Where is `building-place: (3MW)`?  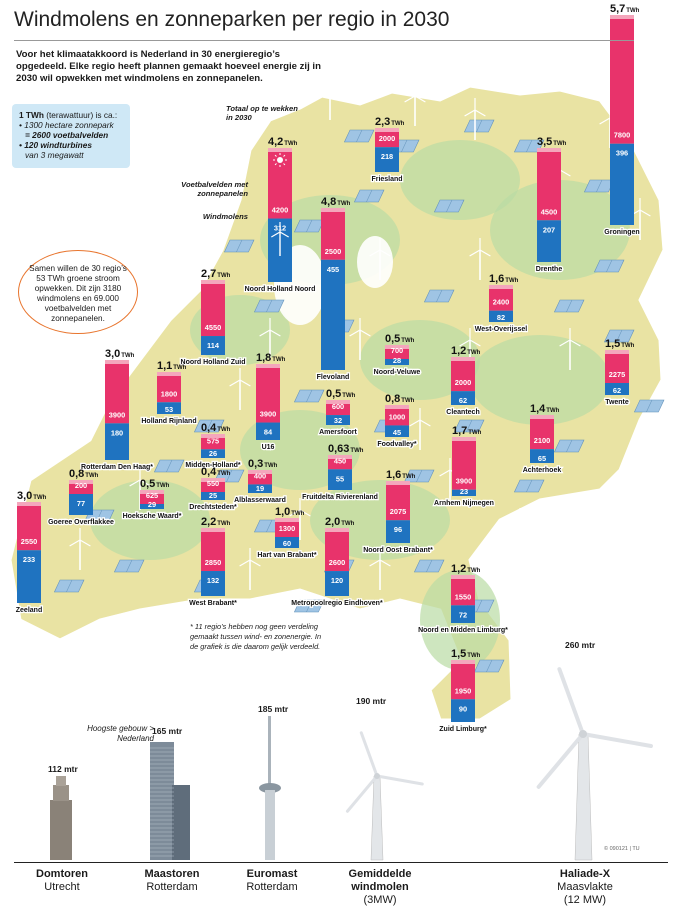 building-place: (3MW) is located at coordinates (380, 900).